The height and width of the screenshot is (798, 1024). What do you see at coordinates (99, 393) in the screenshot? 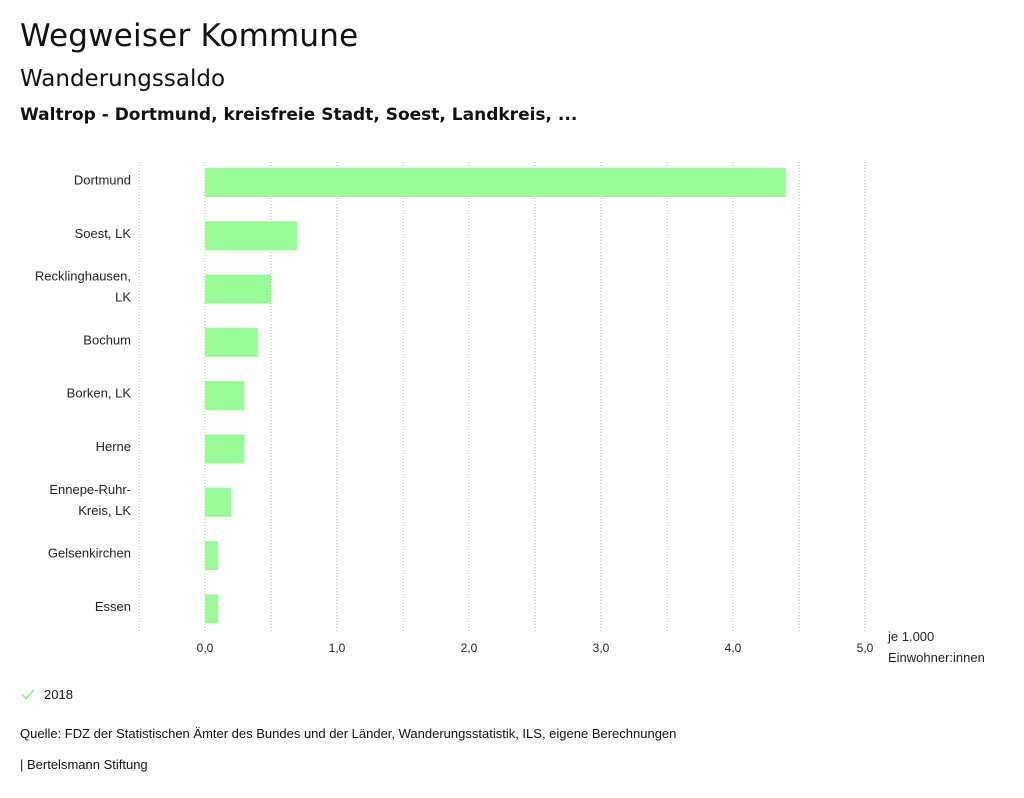
I see `category-label: Borken, LK` at bounding box center [99, 393].